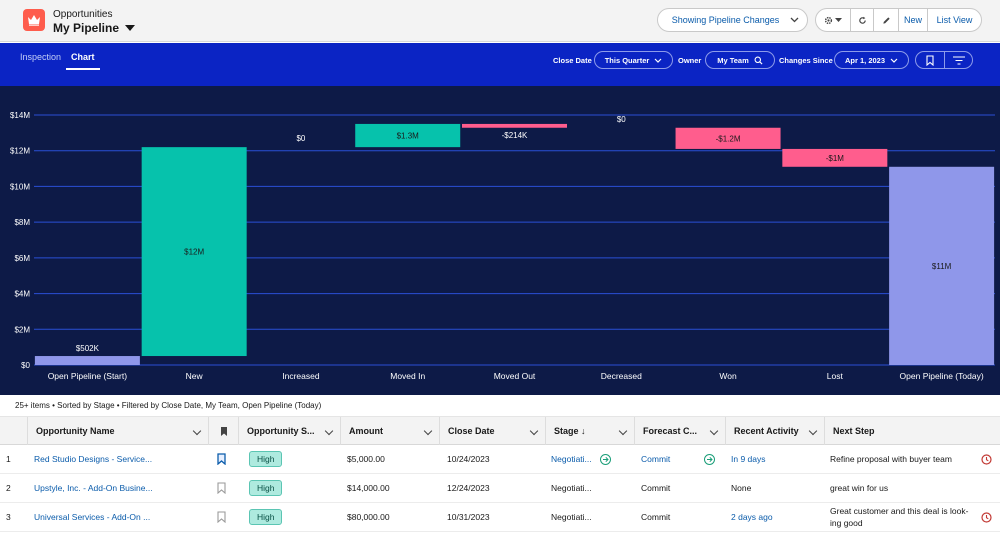 The height and width of the screenshot is (533, 1000). What do you see at coordinates (846, 523) in the screenshot?
I see `next-step-text-continued: ing good` at bounding box center [846, 523].